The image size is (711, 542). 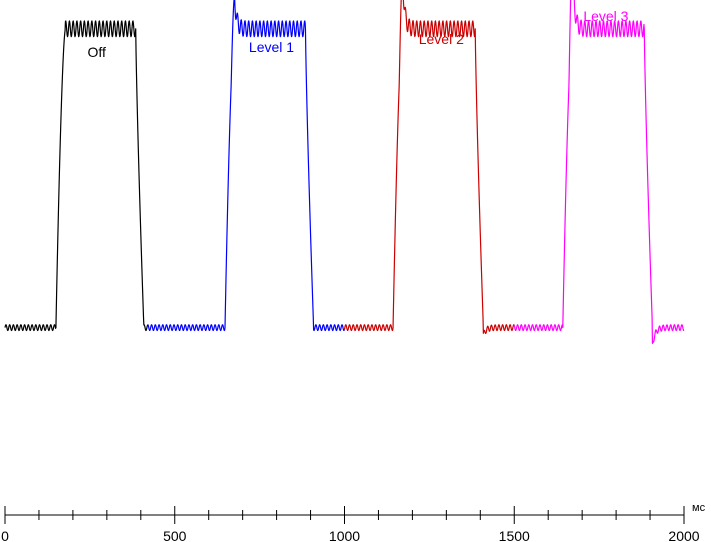 I want to click on series-label-level-1: Level 1, so click(x=271, y=47).